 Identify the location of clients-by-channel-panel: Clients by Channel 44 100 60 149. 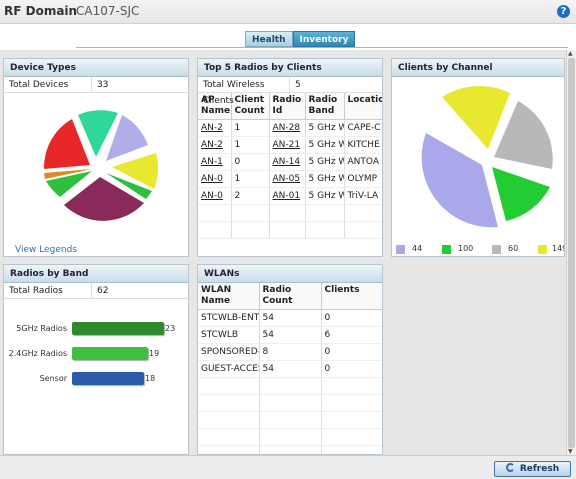
(478, 157).